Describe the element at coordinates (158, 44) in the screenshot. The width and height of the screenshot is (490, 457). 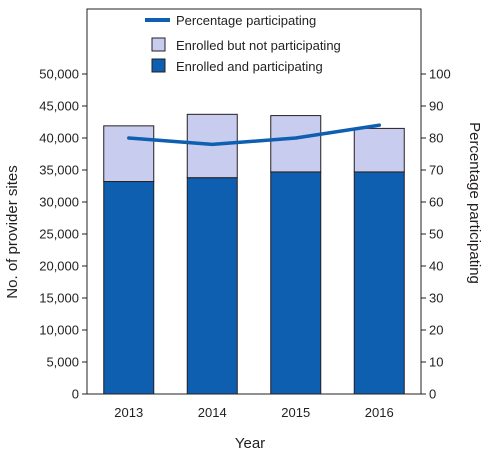
I see `legend-not-participating-swatch` at that location.